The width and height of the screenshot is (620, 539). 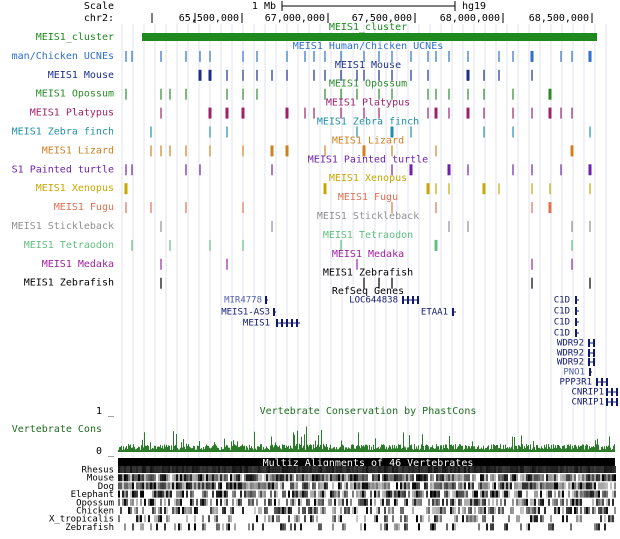 I want to click on gene-label: CNRIP1, so click(x=587, y=403).